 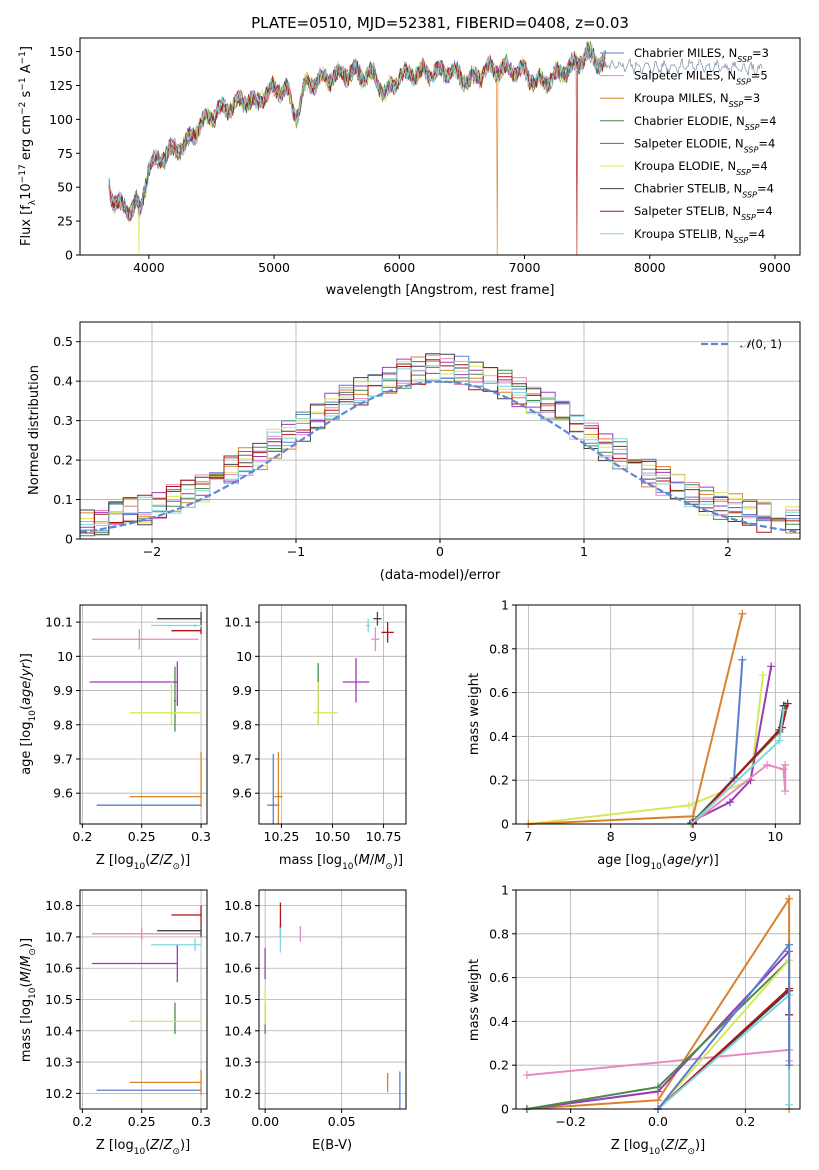 What do you see at coordinates (332, 1005) in the screenshot?
I see `errorbars-mass_vs_EBV` at bounding box center [332, 1005].